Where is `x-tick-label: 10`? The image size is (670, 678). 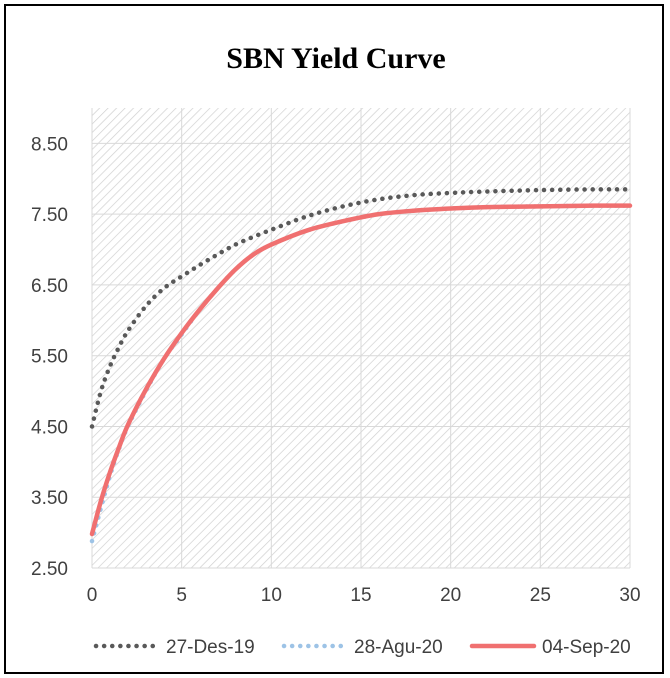
x-tick-label: 10 is located at coordinates (271, 595).